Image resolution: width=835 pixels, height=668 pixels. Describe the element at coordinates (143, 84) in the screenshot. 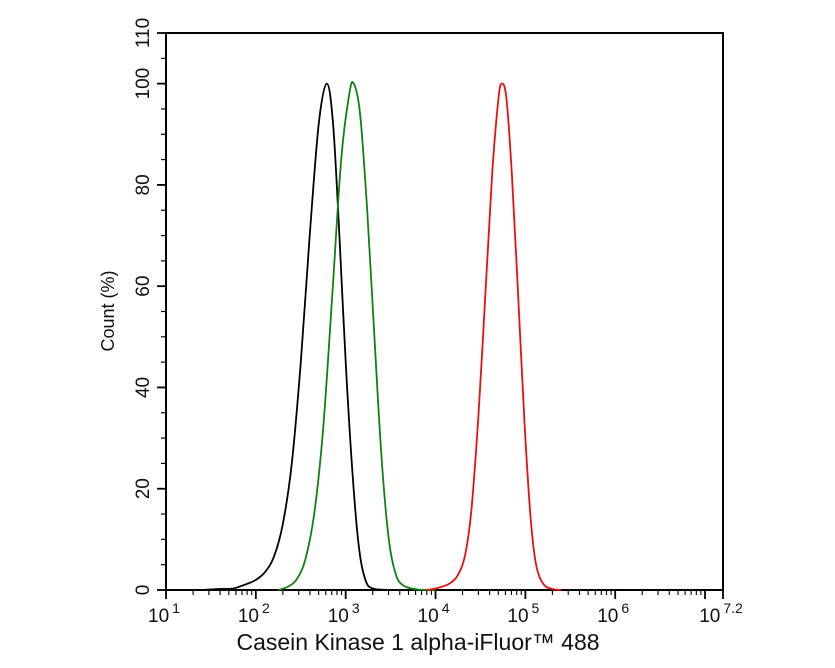

I see `y-tick-label: 100` at that location.